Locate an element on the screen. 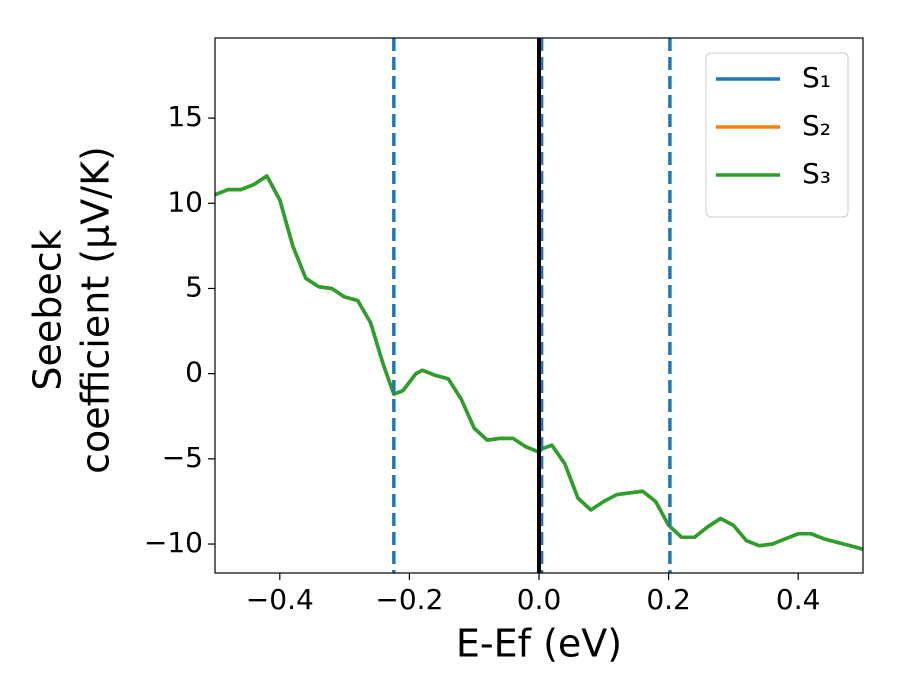 The image size is (900, 700). y-axis-label: Seebeck is located at coordinates (48, 309).